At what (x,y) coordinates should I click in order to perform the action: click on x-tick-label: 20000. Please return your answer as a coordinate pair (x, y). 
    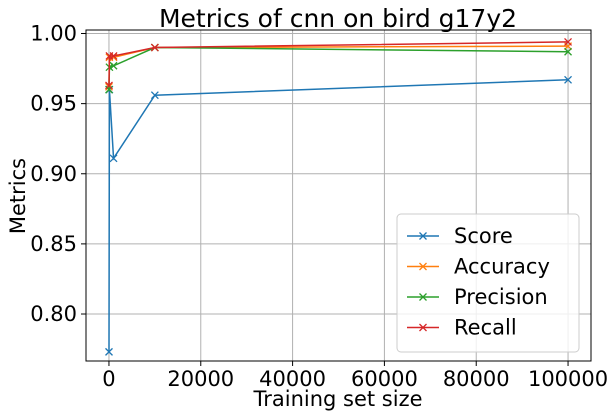
    Looking at the image, I should click on (200, 379).